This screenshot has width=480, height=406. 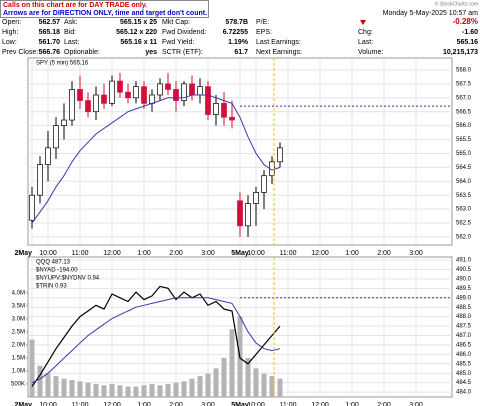 What do you see at coordinates (50, 52) in the screenshot?
I see `quote-value: 566.76` at bounding box center [50, 52].